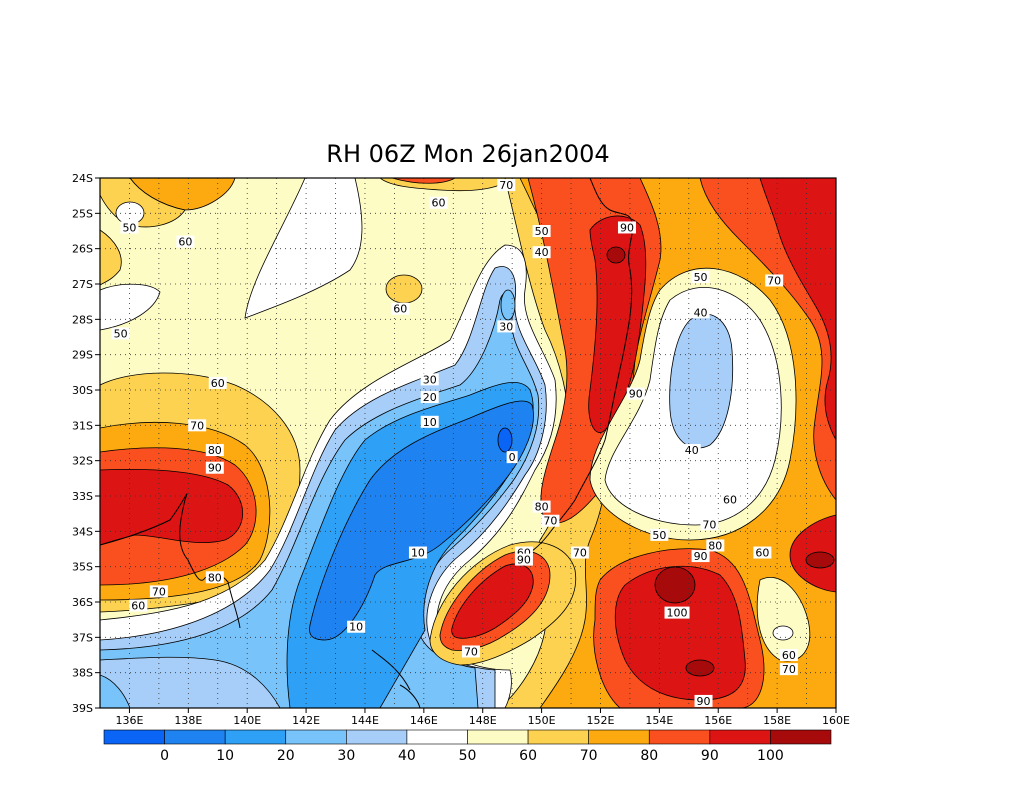  What do you see at coordinates (820, 560) in the screenshot?
I see `moist-core-east-edge` at bounding box center [820, 560].